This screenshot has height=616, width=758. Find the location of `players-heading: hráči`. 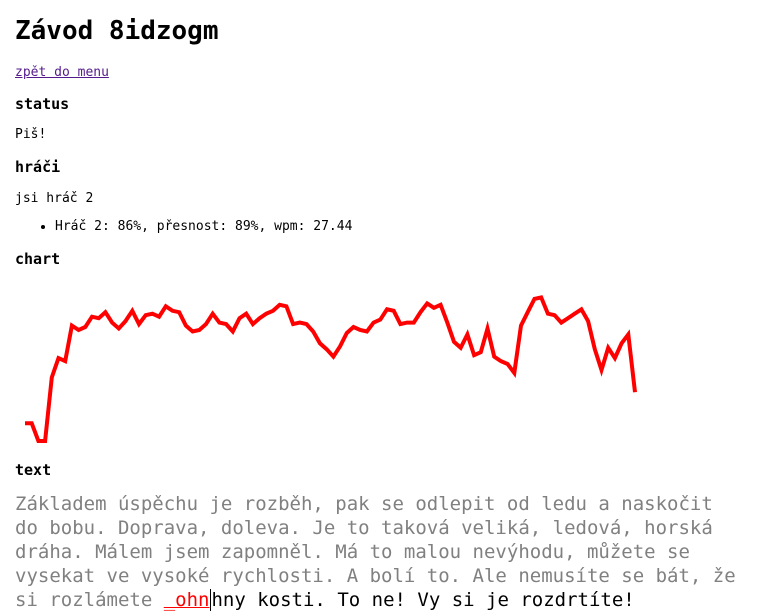

players-heading: hráči is located at coordinates (38, 167).